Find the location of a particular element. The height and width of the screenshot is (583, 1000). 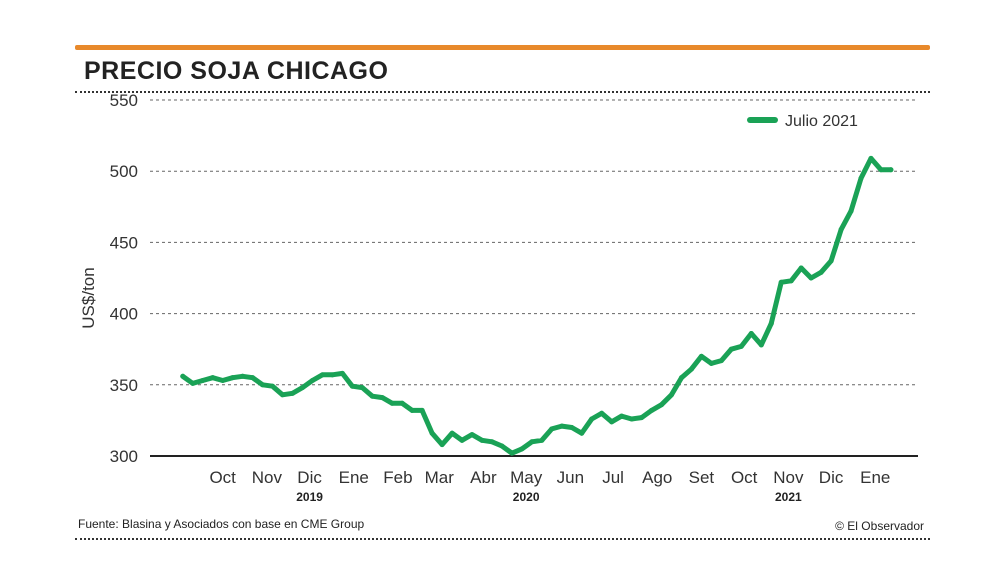

y-axis-title: US$/ton is located at coordinates (88, 297).